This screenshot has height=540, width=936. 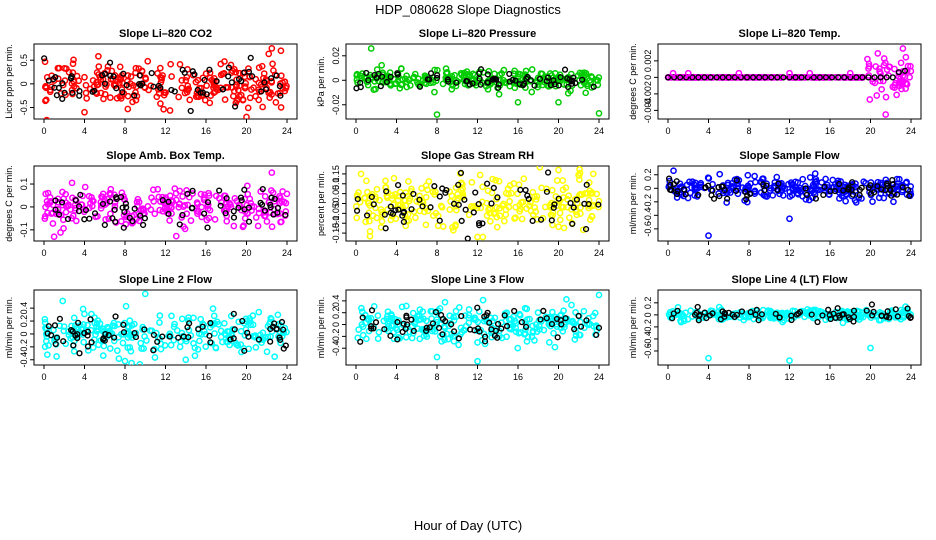 What do you see at coordinates (648, 61) in the screenshot?
I see `y-tick-label: 0.002` at bounding box center [648, 61].